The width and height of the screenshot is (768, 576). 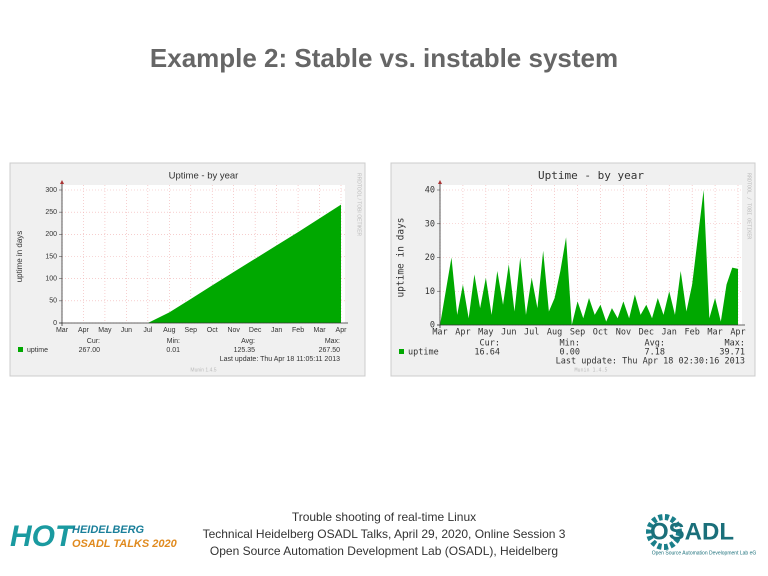 What do you see at coordinates (570, 353) in the screenshot?
I see `stat-value: 0.00` at bounding box center [570, 353].